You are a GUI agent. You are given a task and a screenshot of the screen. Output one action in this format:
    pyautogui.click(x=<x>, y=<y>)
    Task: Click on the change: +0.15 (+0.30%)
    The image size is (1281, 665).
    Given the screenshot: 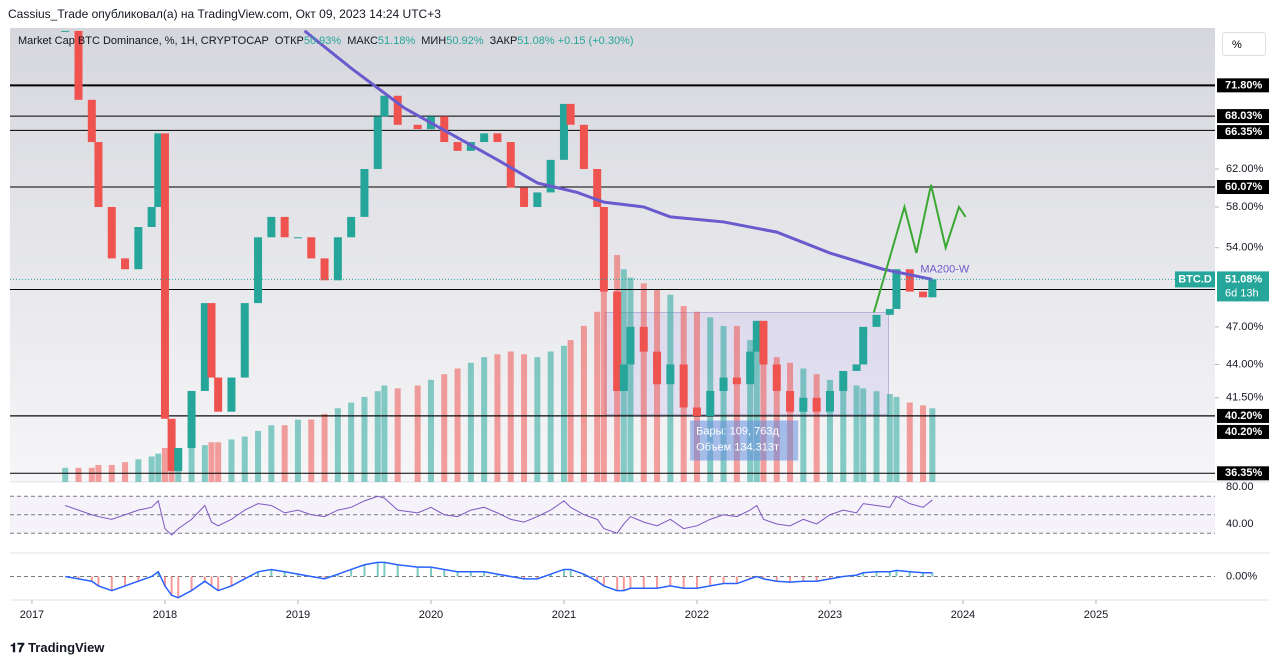 What is the action you would take?
    pyautogui.click(x=595, y=41)
    